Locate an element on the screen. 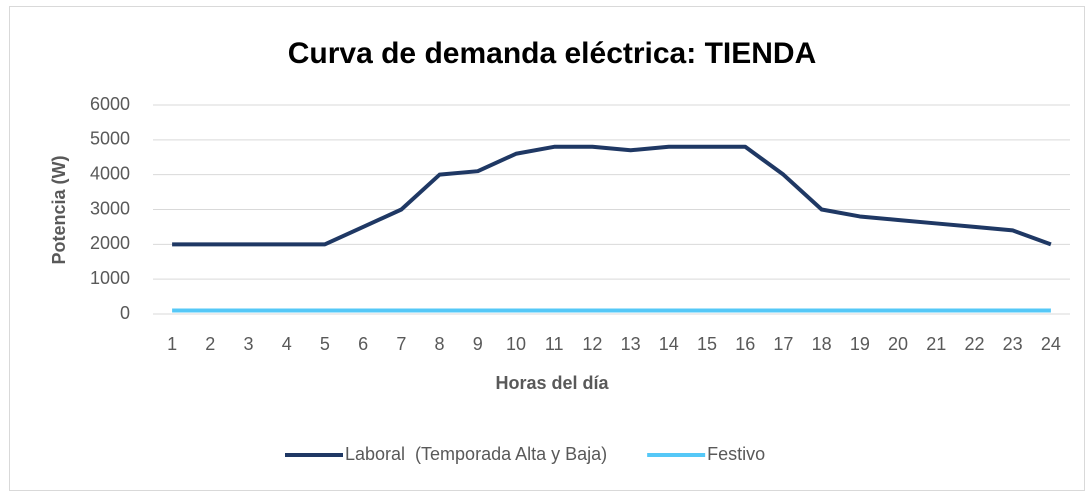 The width and height of the screenshot is (1091, 491). x-tick-label: 9 is located at coordinates (478, 344).